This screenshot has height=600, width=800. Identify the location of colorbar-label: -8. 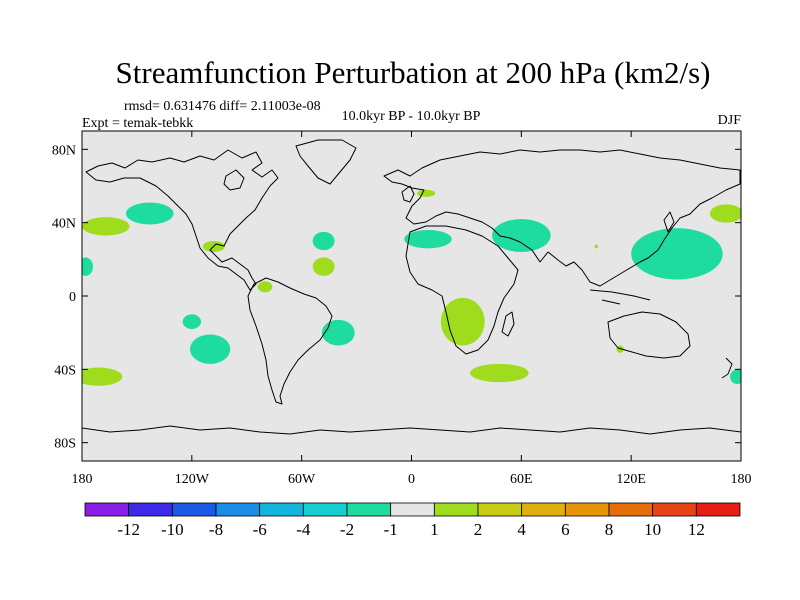
(216, 529).